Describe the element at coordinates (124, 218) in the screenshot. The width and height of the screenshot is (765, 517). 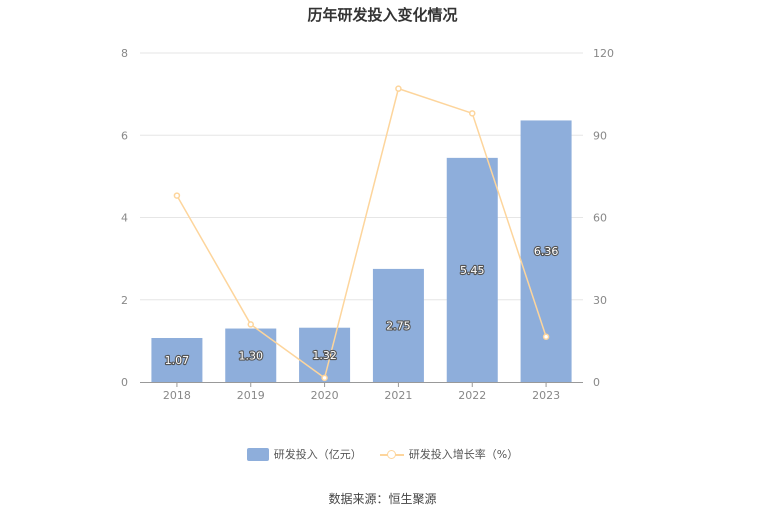
I see `y-left-tick-label: 4` at that location.